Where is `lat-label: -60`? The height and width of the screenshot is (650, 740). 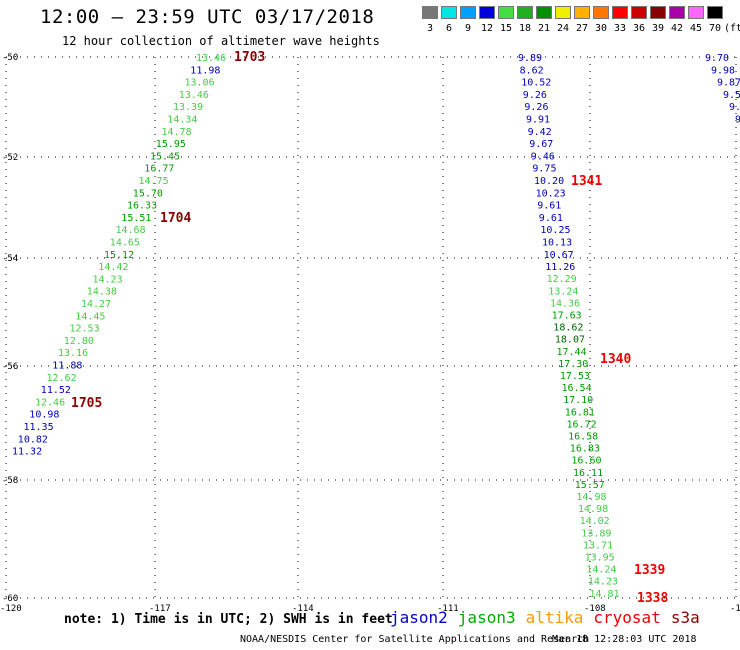 lat-label: -60 is located at coordinates (10, 599).